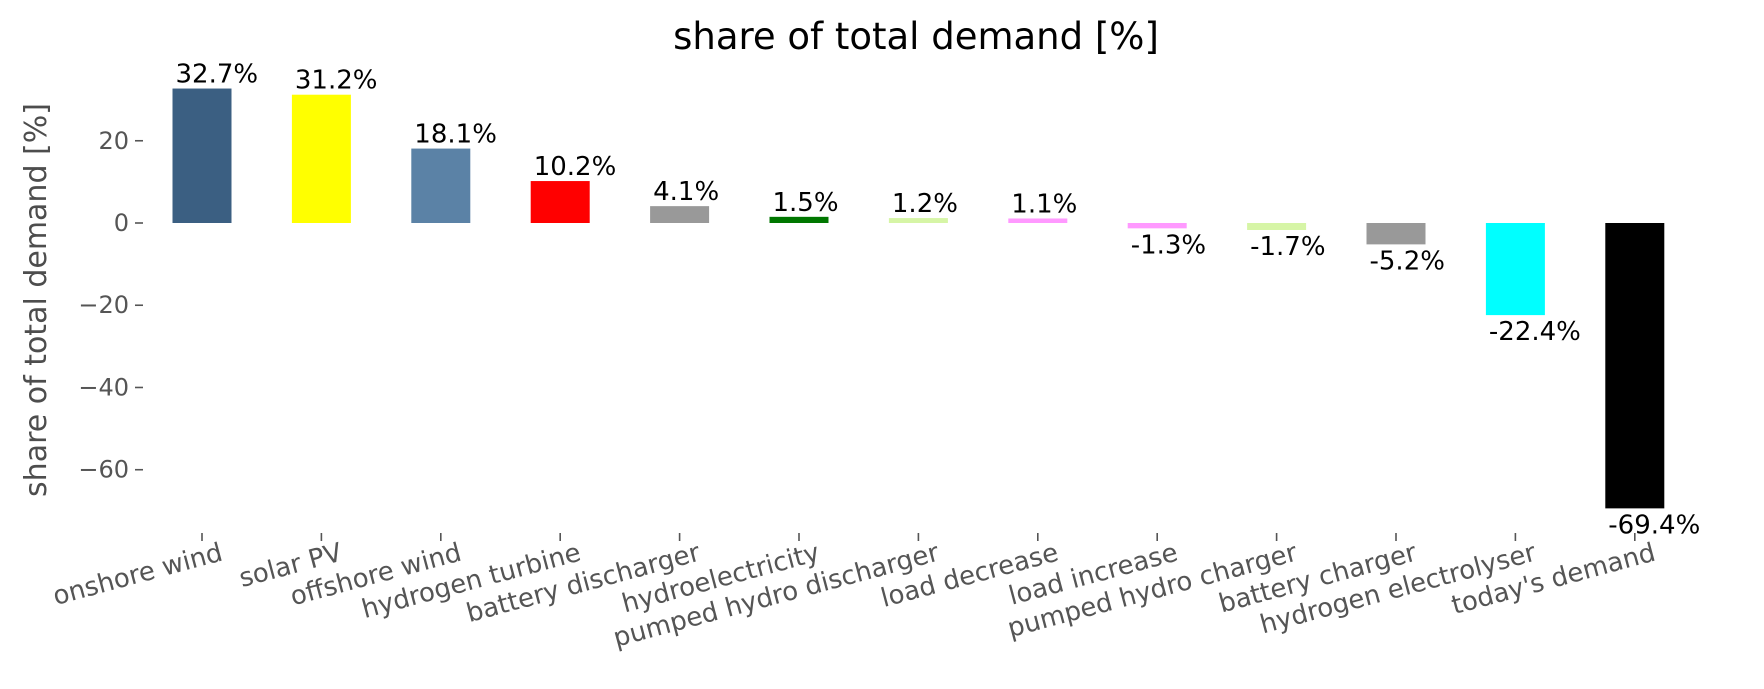 Image resolution: width=1764 pixels, height=689 pixels. Describe the element at coordinates (925, 204) in the screenshot. I see `data-label: 1.2%` at that location.